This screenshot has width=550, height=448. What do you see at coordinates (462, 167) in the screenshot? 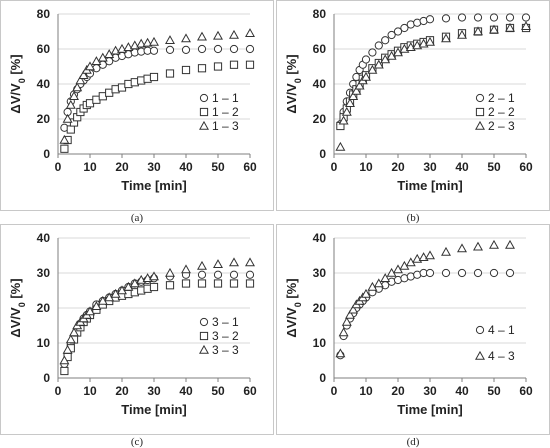
I see `x-tick-label: 40` at bounding box center [462, 167].